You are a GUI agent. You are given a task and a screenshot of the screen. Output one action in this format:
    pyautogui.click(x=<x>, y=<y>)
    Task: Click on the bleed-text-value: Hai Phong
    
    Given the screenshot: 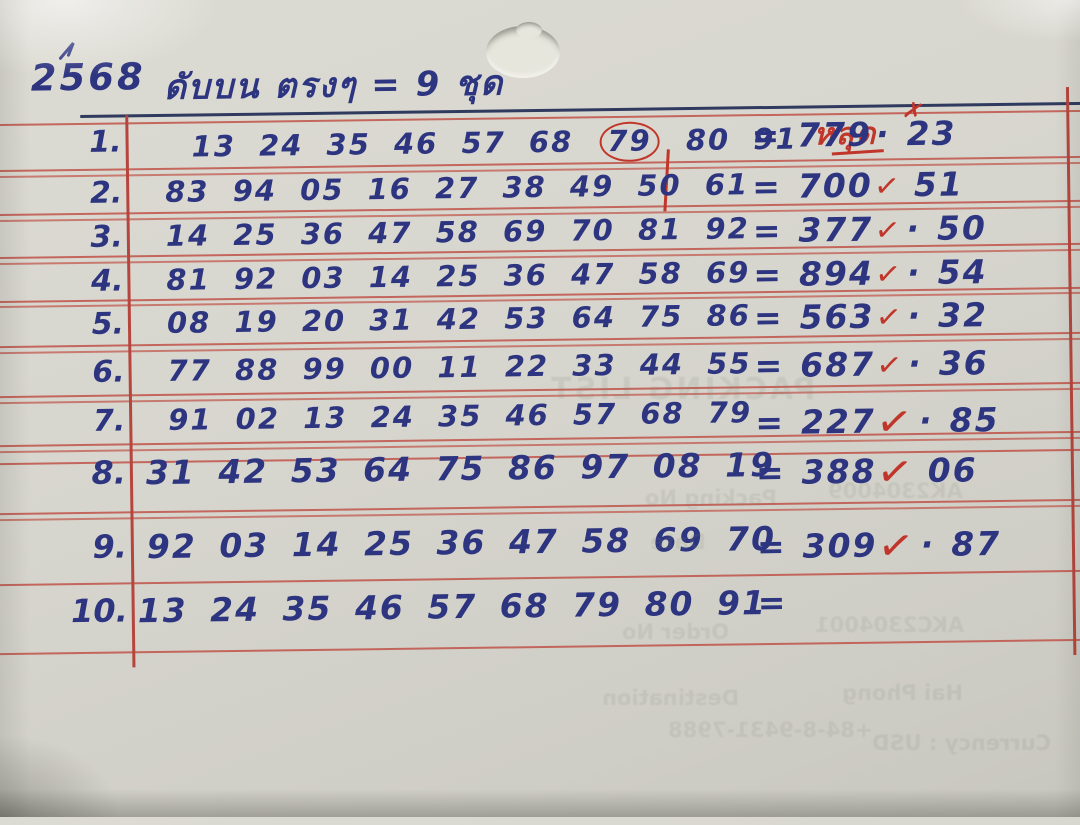 What is the action you would take?
    pyautogui.click(x=902, y=693)
    